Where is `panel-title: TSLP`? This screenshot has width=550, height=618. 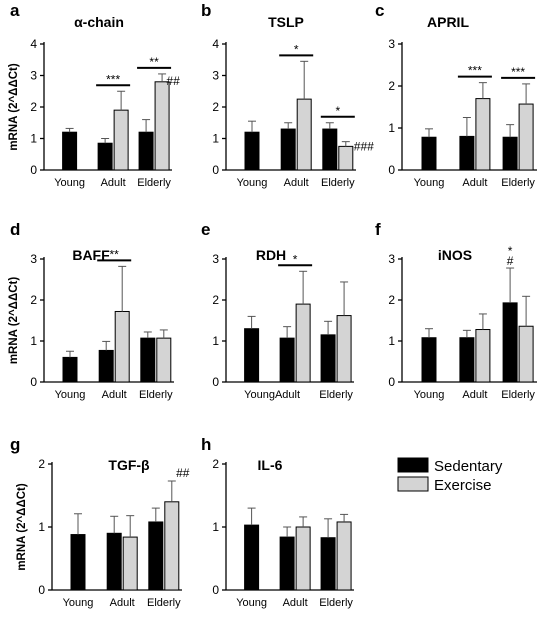
panel-title: TSLP is located at coordinates (286, 22).